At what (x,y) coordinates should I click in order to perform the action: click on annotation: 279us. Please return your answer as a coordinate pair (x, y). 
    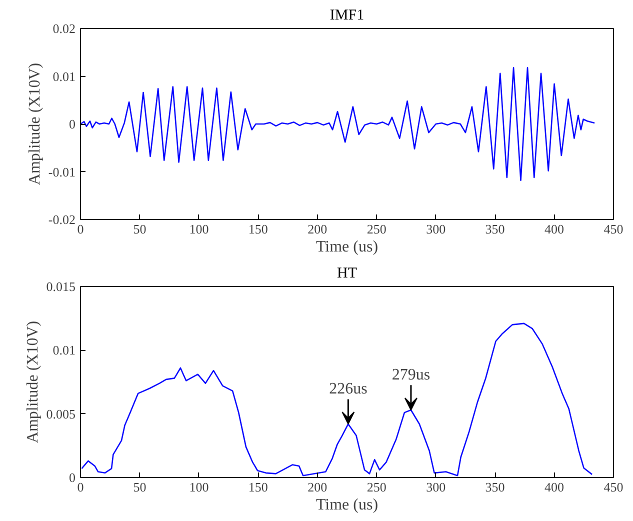
    Looking at the image, I should click on (411, 375).